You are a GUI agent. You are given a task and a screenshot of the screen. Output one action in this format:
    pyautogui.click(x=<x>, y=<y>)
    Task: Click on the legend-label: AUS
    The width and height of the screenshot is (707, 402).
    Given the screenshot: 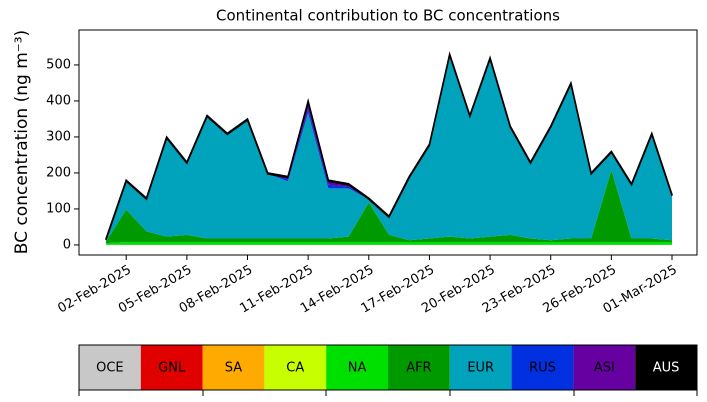 What is the action you would take?
    pyautogui.click(x=666, y=368)
    